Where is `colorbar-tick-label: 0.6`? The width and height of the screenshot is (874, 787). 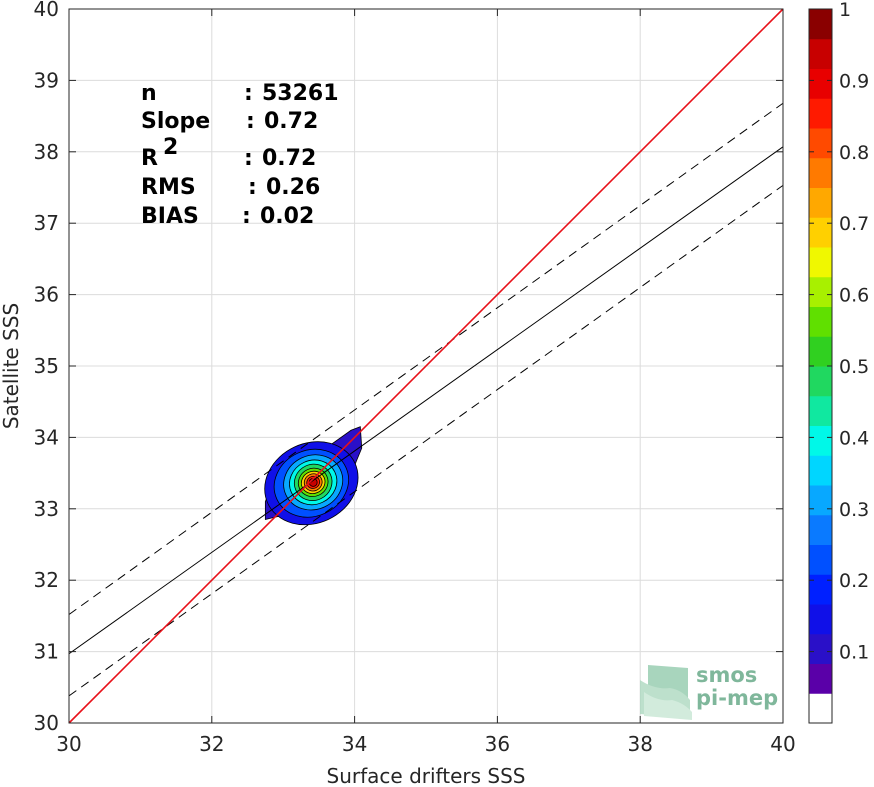
colorbar-tick-label: 0.6 is located at coordinates (854, 296).